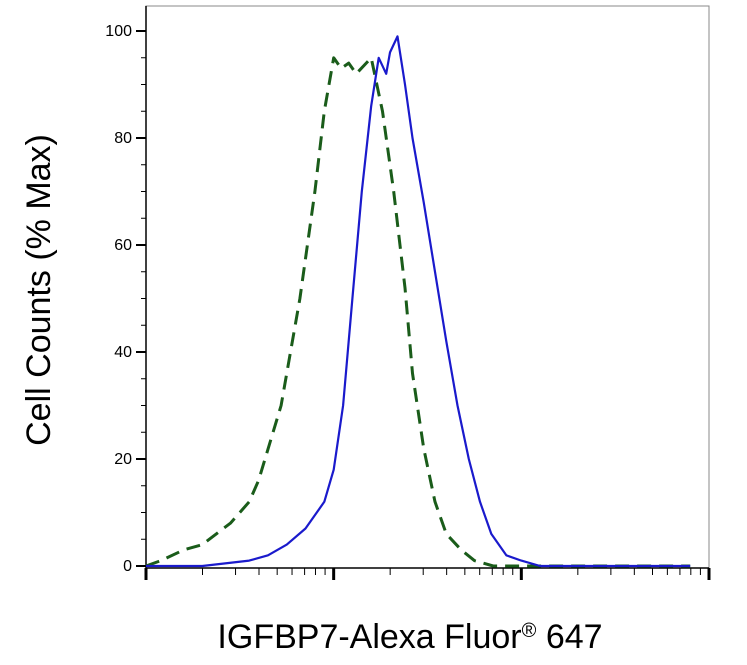 Image resolution: width=747 pixels, height=665 pixels. Describe the element at coordinates (123, 245) in the screenshot. I see `y-tick-label: 60` at that location.